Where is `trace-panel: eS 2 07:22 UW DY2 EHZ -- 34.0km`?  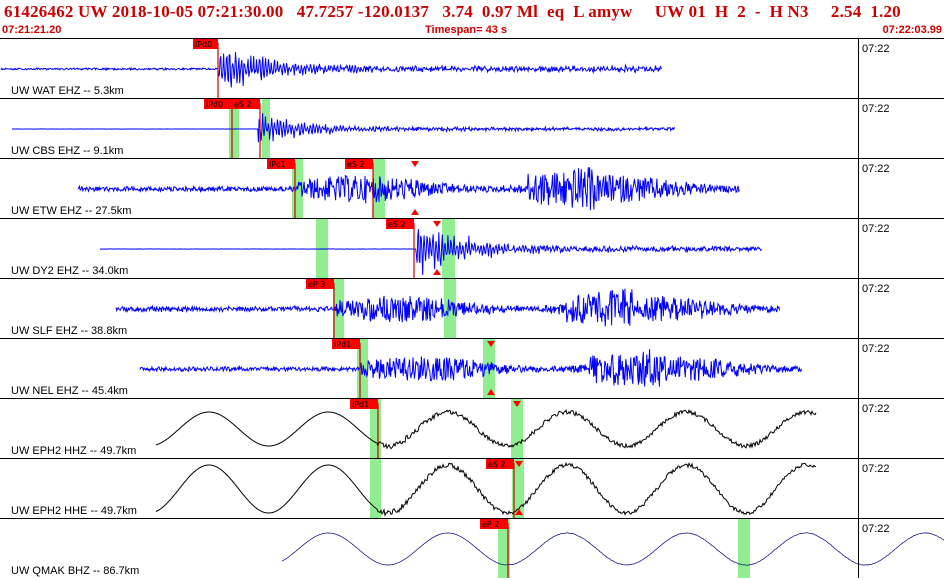 trace-panel: eS 2 07:22 UW DY2 EHZ -- 34.0km is located at coordinates (472, 248).